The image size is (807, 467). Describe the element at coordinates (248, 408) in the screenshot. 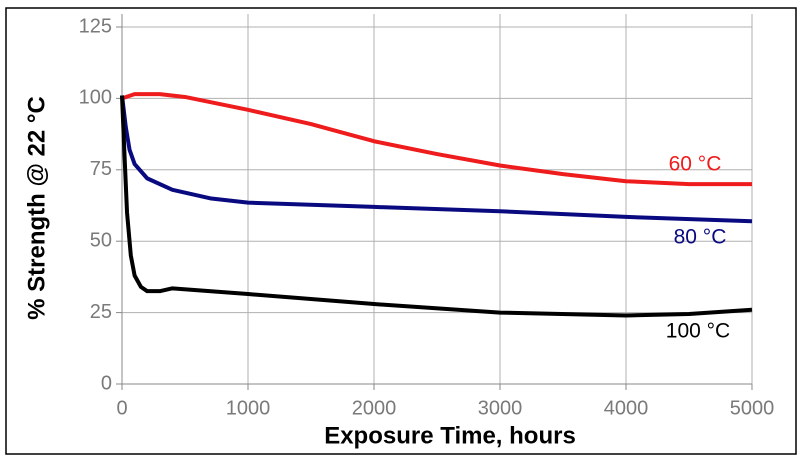

I see `x-tick-label: 1000` at that location.